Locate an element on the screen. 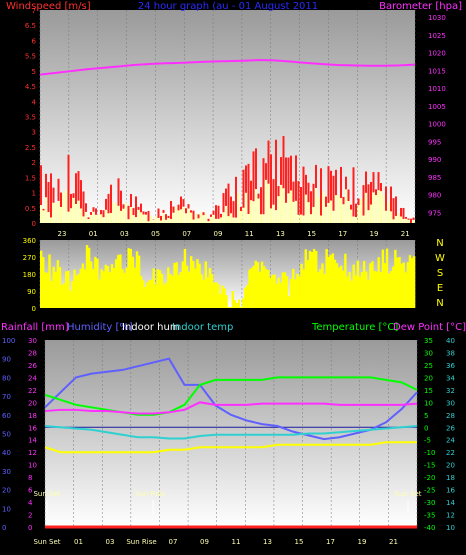 The height and width of the screenshot is (555, 466). rainfall-tick: 30 is located at coordinates (32, 341).